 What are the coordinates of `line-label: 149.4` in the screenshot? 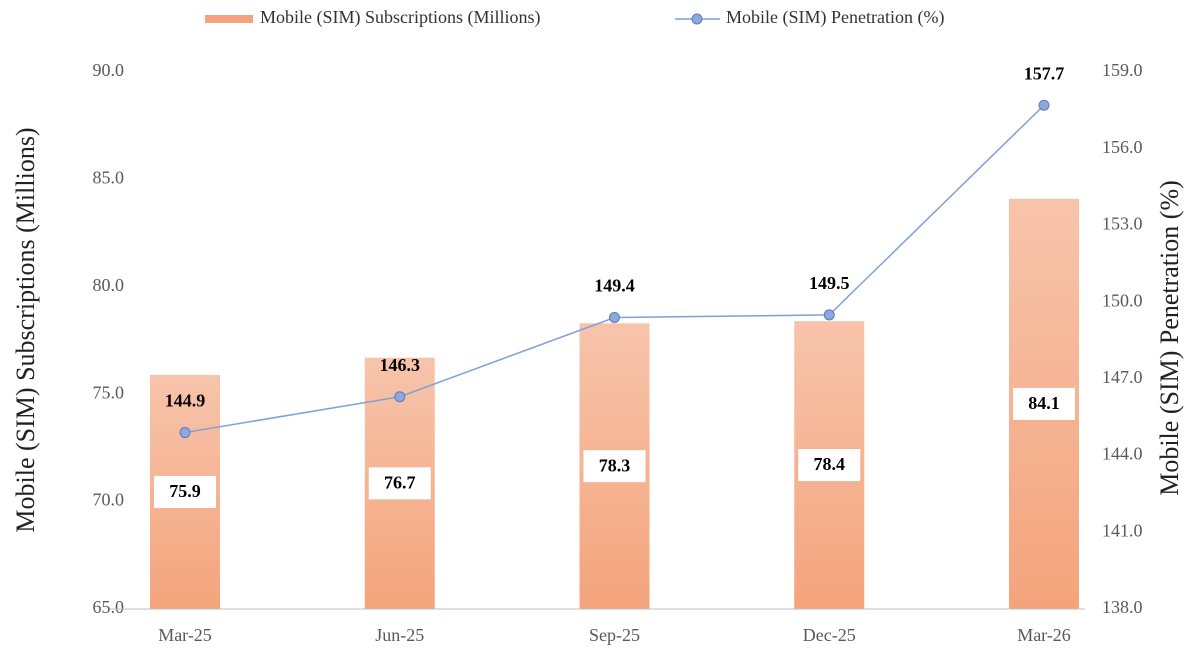 It's located at (614, 286).